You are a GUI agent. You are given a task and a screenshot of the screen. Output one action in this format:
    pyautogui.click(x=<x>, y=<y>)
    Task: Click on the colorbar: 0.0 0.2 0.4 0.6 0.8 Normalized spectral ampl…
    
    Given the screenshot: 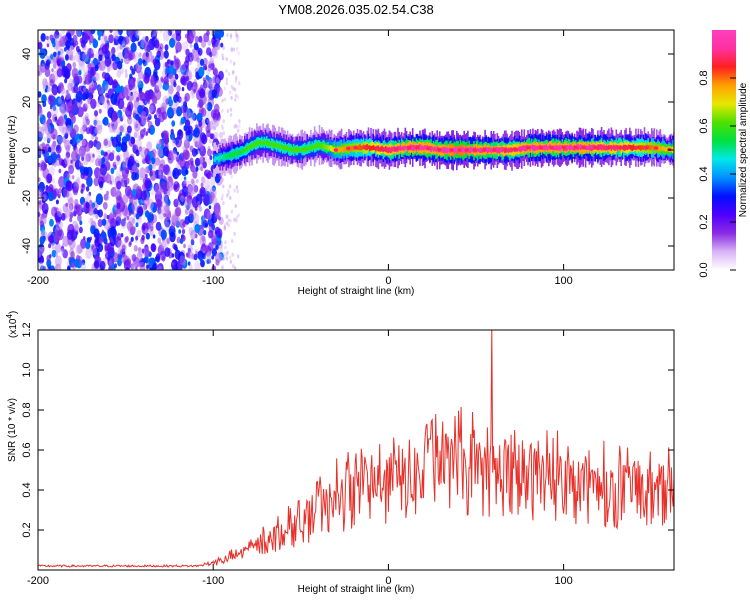 What is the action you would take?
    pyautogui.click(x=723, y=154)
    